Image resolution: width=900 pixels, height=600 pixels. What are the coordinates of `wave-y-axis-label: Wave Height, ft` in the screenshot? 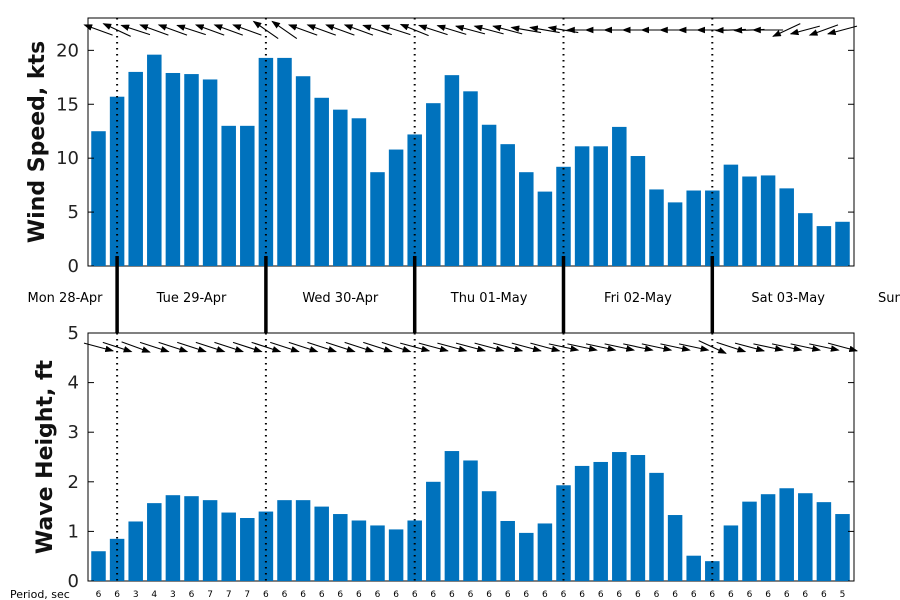 It's located at (45, 456).